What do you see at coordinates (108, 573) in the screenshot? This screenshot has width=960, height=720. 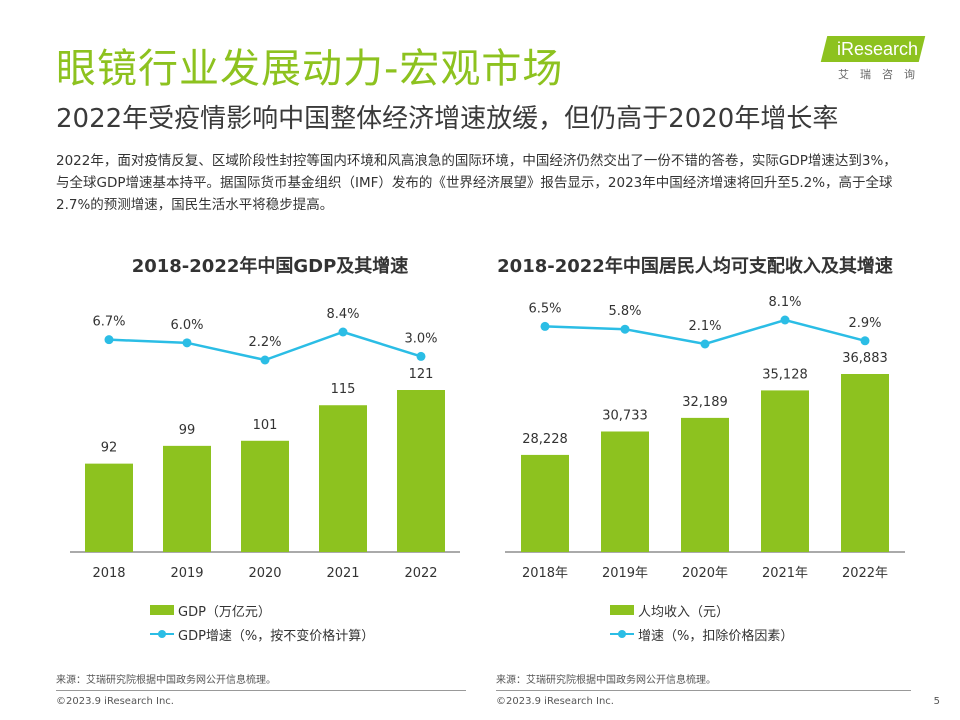 I see `category-label: 2018` at bounding box center [108, 573].